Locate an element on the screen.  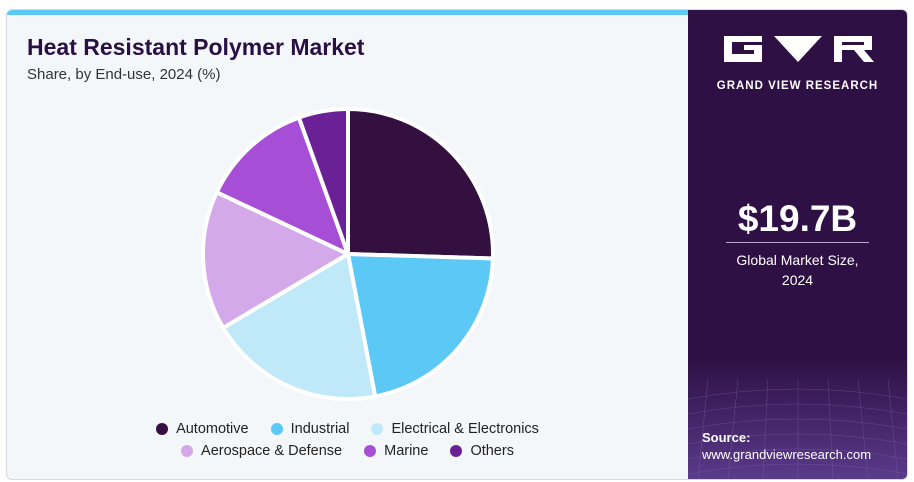
pie-slice-others is located at coordinates (323, 181).